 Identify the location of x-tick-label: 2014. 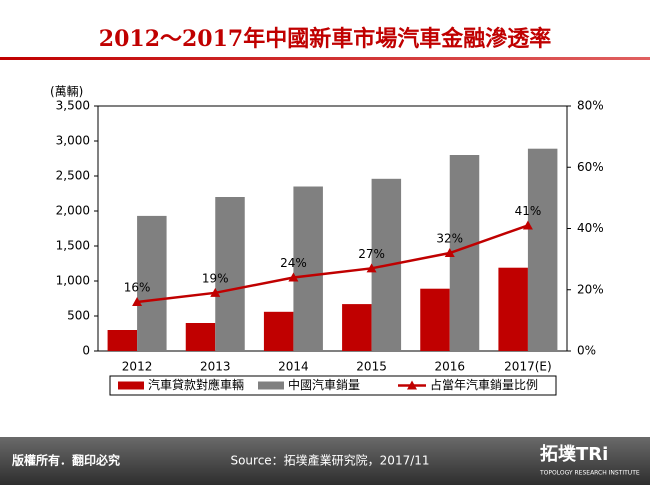
(293, 367).